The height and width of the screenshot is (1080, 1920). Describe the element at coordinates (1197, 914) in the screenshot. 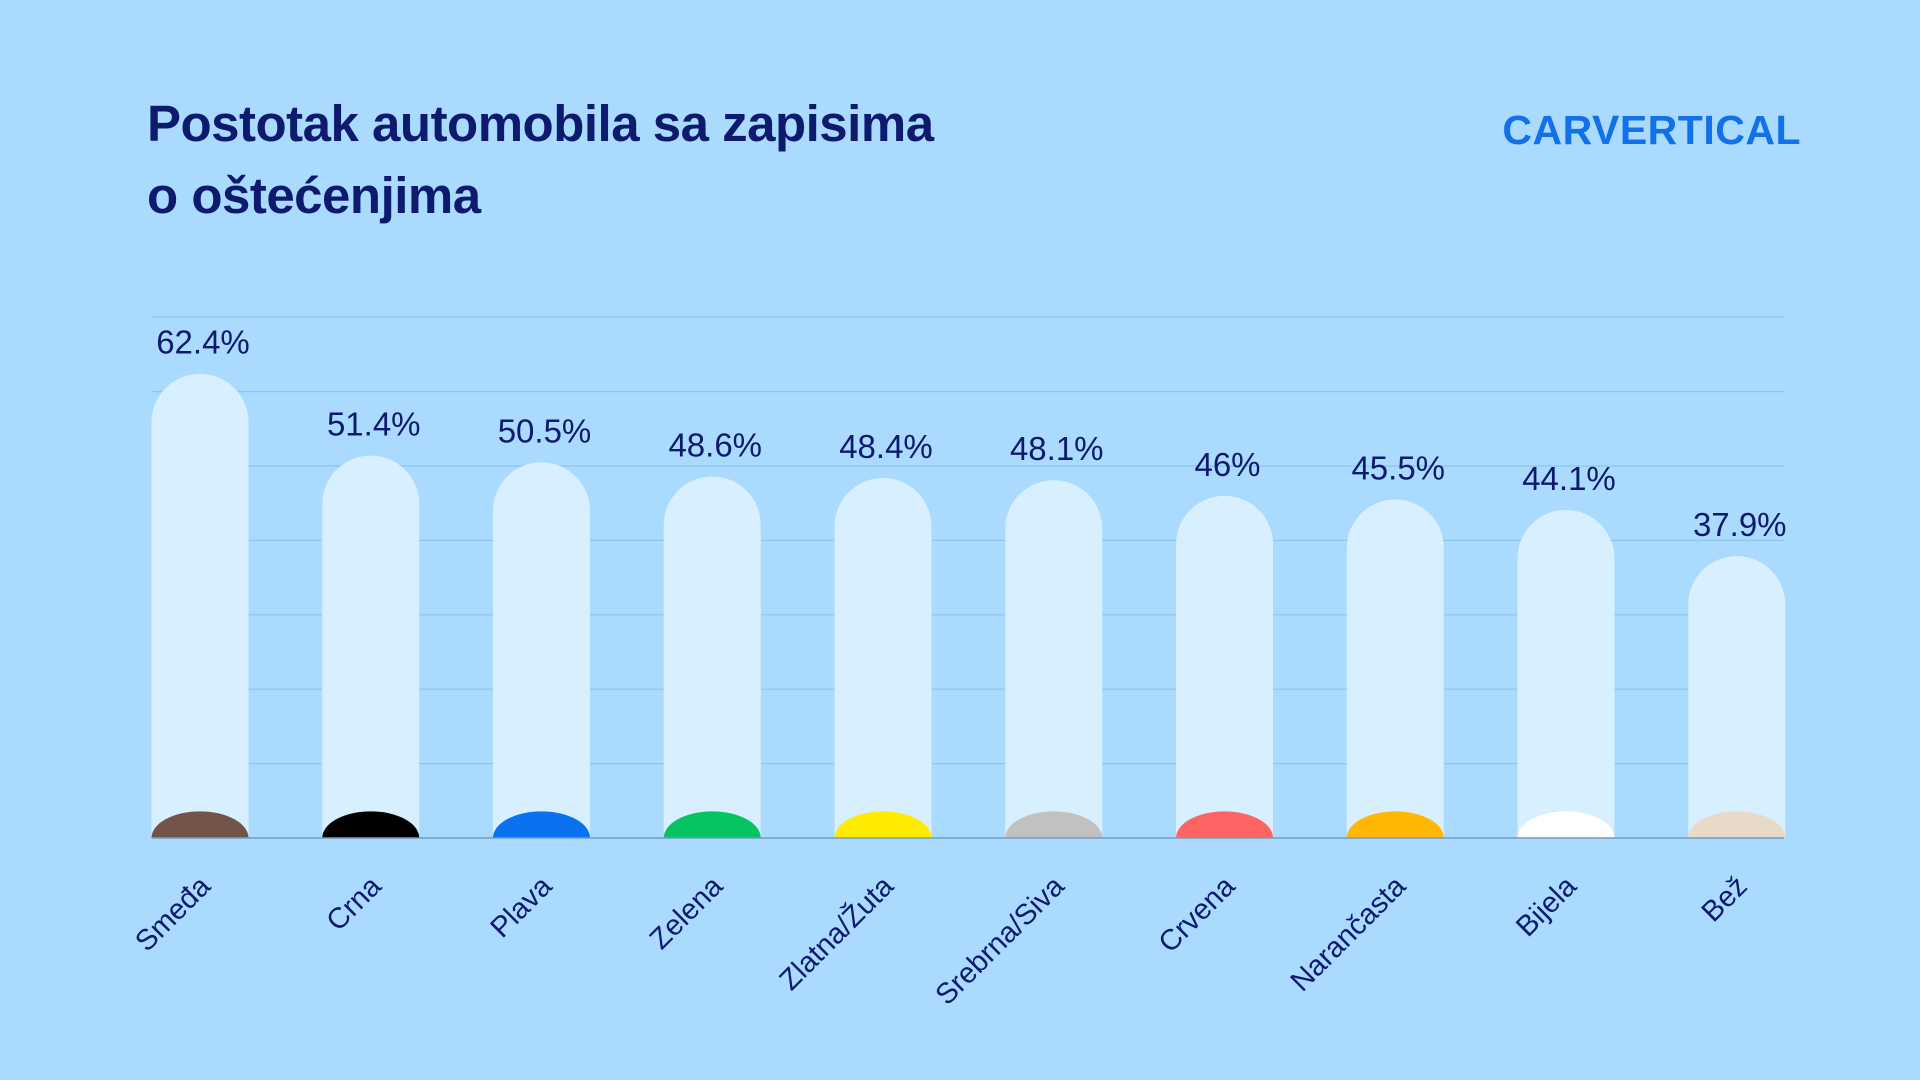

I see `category-label: Crvena` at that location.